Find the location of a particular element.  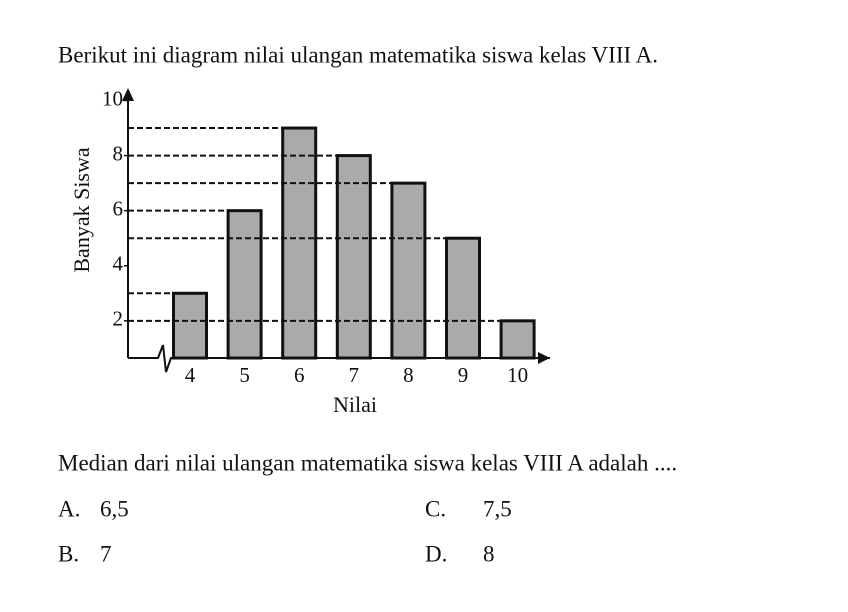

y-tick-label: 10 is located at coordinates (112, 98).